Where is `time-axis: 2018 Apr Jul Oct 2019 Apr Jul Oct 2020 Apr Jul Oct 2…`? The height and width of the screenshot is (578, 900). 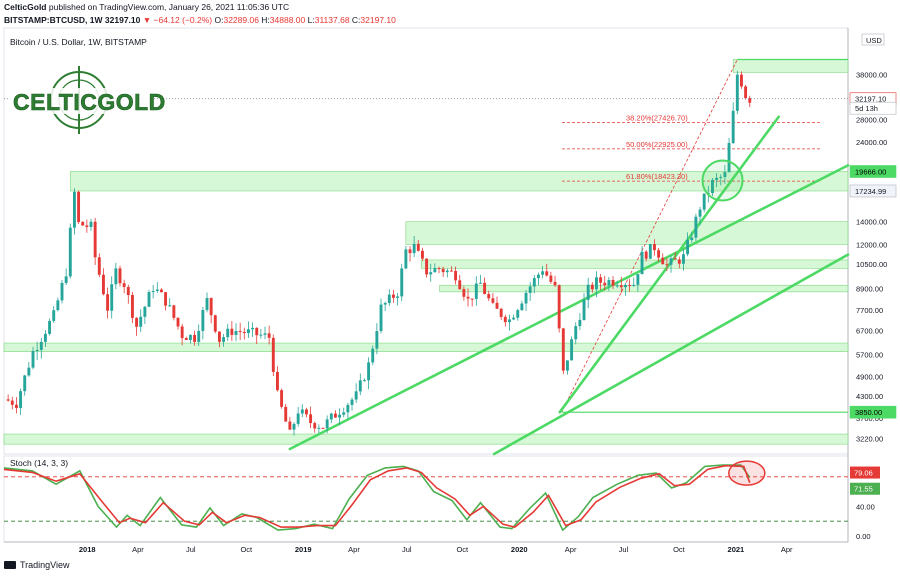 time-axis: 2018 Apr Jul Oct 2019 Apr Jul Oct 2020 Apr Jul Oct 2… is located at coordinates (436, 549).